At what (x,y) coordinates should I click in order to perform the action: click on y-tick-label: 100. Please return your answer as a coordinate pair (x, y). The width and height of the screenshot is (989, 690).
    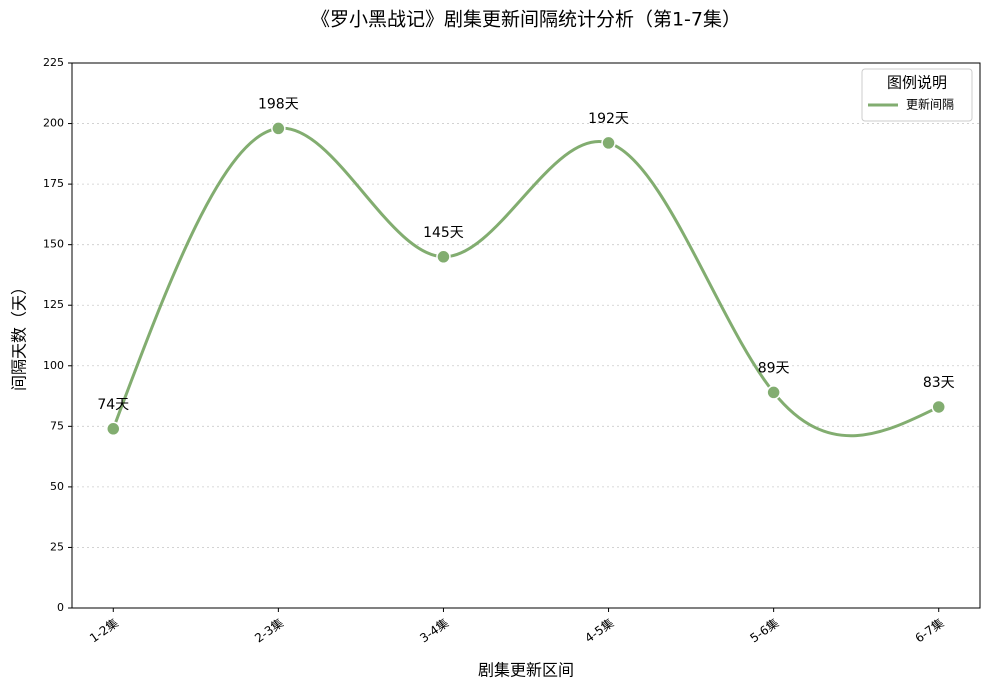
    Looking at the image, I should click on (53, 365).